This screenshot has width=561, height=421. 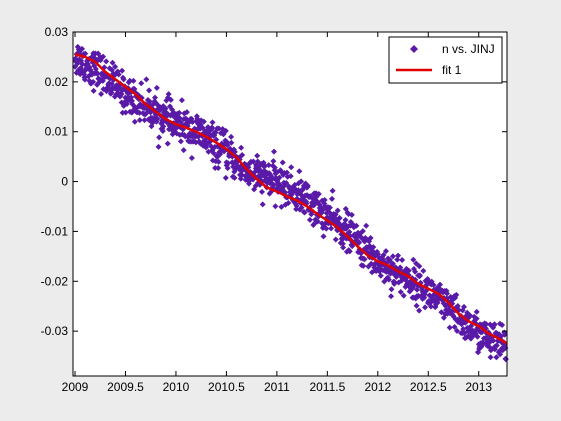 What do you see at coordinates (57, 32) in the screenshot?
I see `y-tick-label: 0.03` at bounding box center [57, 32].